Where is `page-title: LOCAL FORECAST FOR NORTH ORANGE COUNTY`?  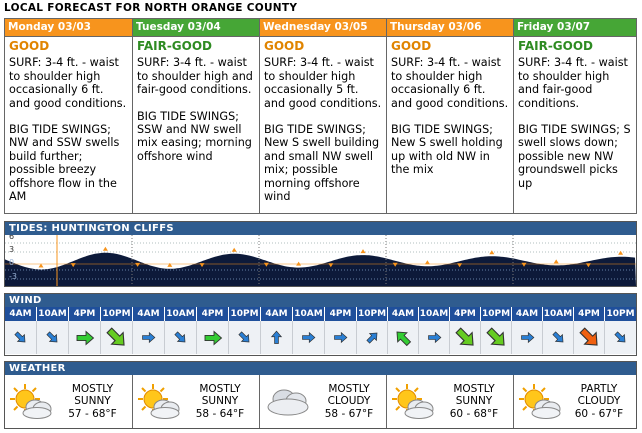 page-title: LOCAL FORECAST FOR NORTH ORANGE COUNTY is located at coordinates (151, 8).